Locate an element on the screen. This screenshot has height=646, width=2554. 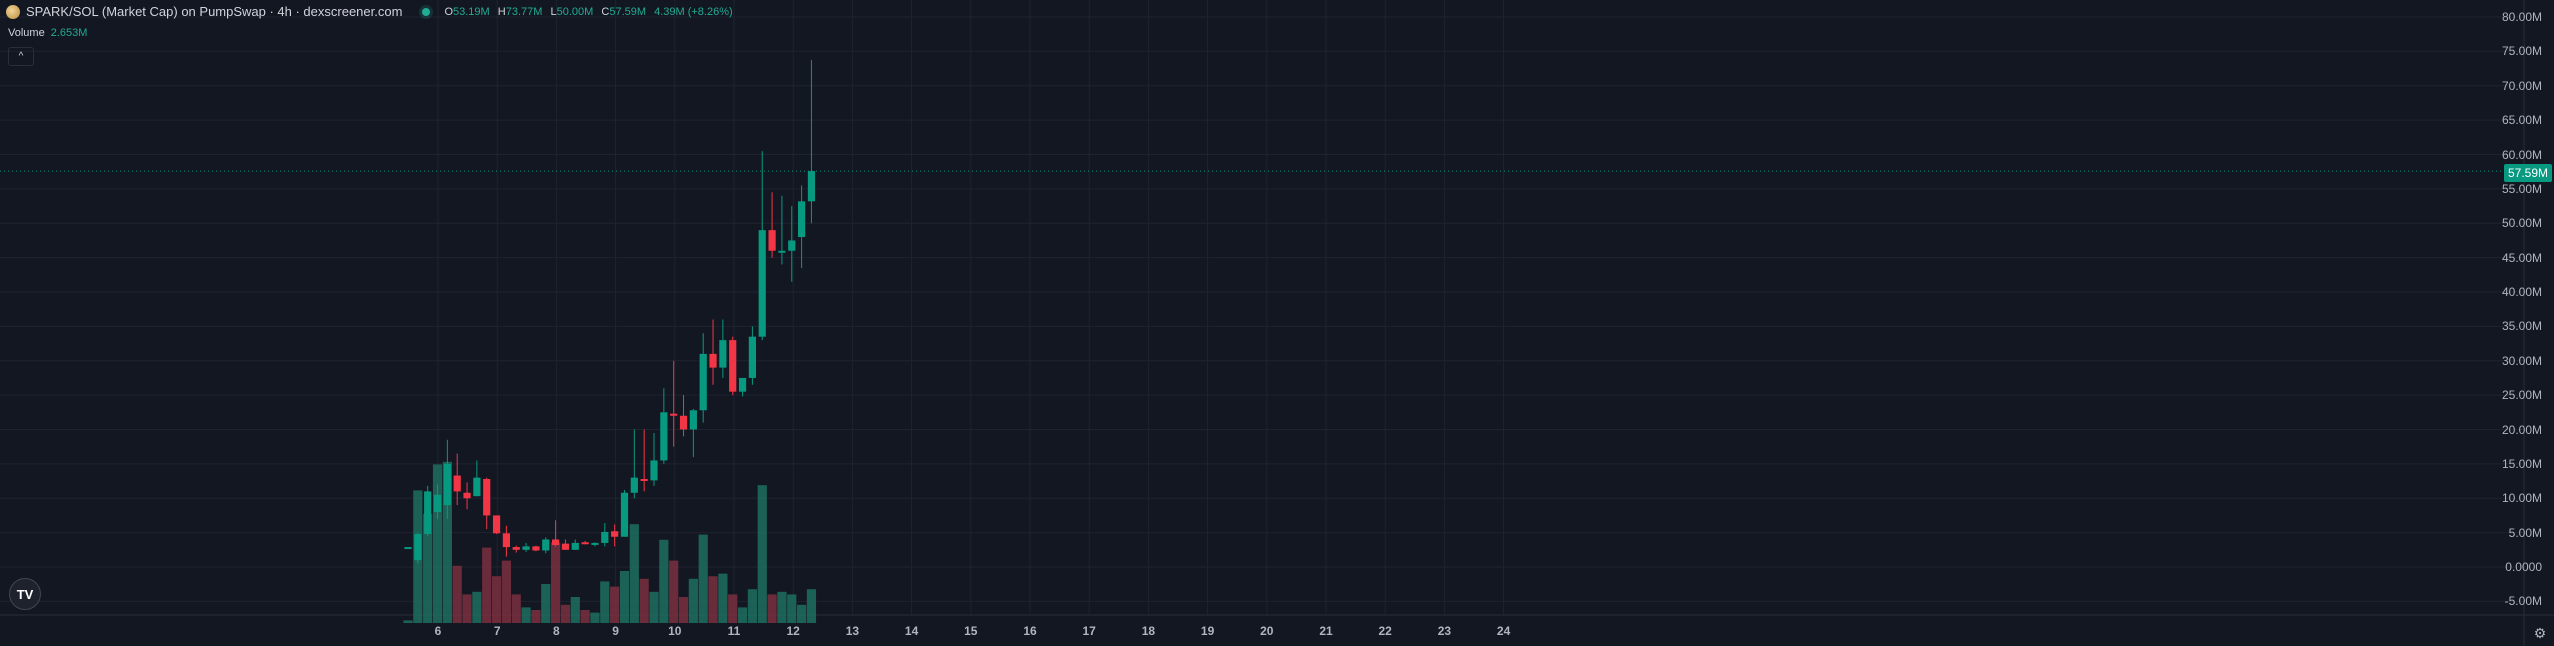
price-axis-label: 60.00M is located at coordinates (2521, 154).